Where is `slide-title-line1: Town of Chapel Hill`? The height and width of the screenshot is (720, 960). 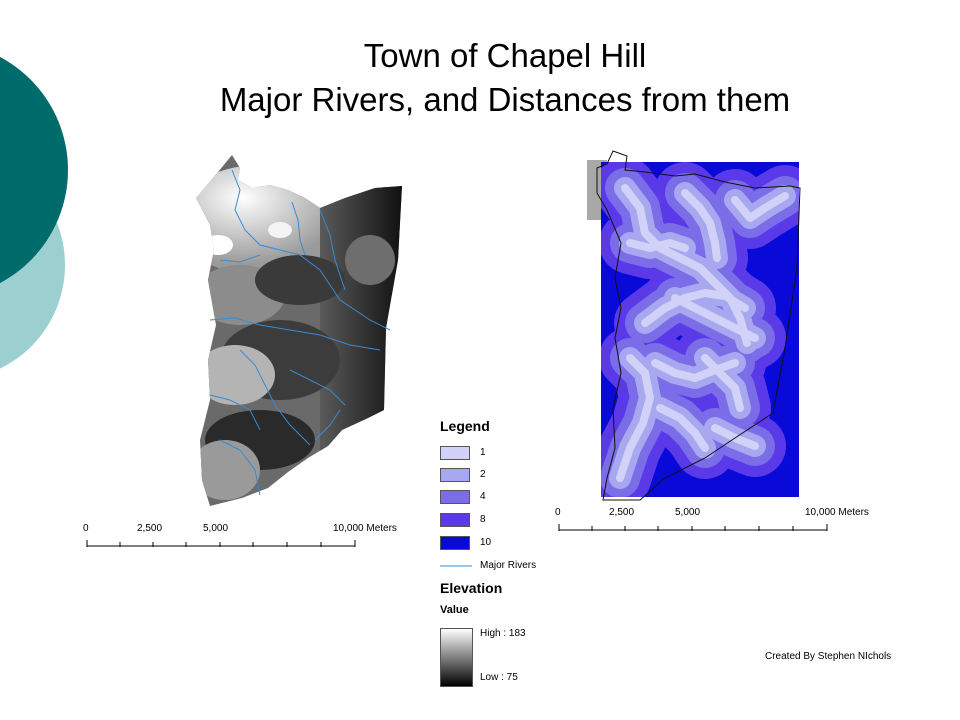 slide-title-line1: Town of Chapel Hill is located at coordinates (505, 55).